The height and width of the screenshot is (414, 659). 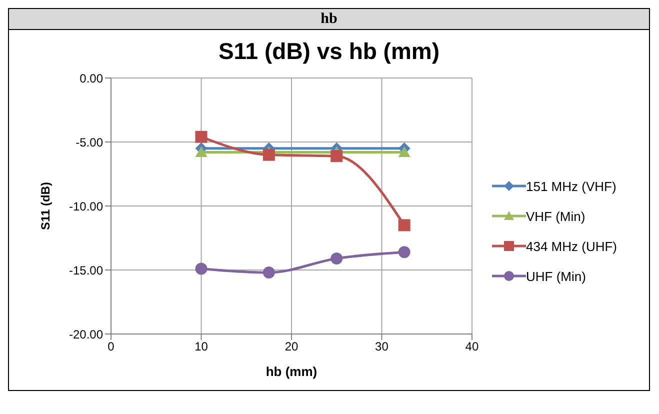 I want to click on x-axis-title: hb (mm), so click(x=292, y=371).